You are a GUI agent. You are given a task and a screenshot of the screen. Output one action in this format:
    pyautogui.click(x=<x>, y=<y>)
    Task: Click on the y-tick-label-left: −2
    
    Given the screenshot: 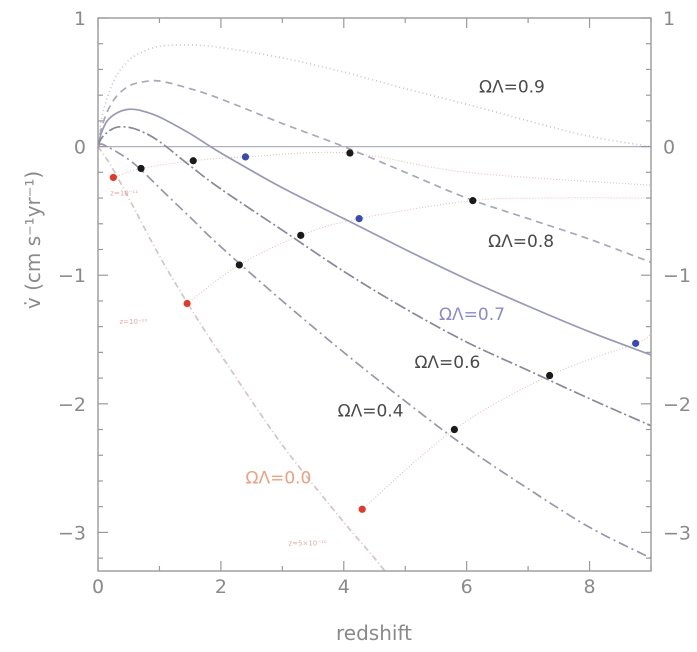 What is the action you would take?
    pyautogui.click(x=72, y=405)
    